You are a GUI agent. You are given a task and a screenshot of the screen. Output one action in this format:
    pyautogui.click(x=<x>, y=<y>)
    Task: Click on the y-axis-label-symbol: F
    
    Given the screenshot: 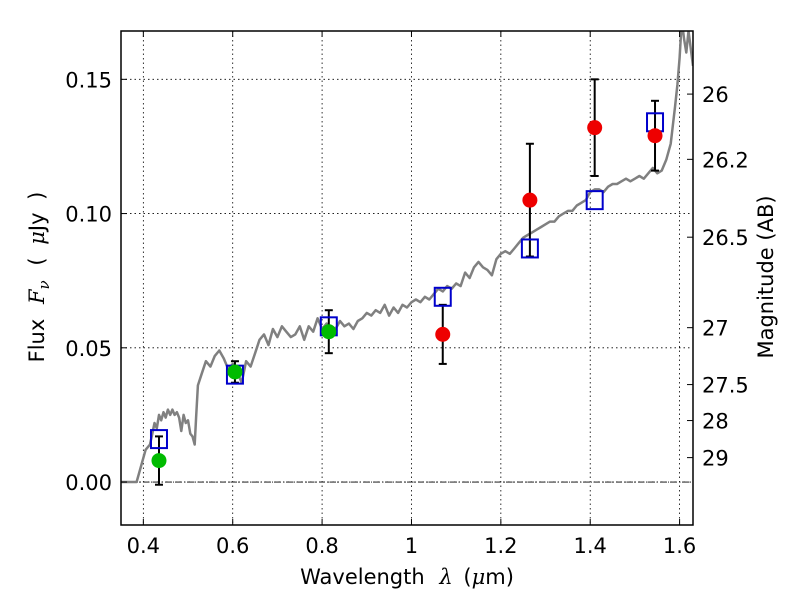 What is the action you would take?
    pyautogui.click(x=37, y=296)
    